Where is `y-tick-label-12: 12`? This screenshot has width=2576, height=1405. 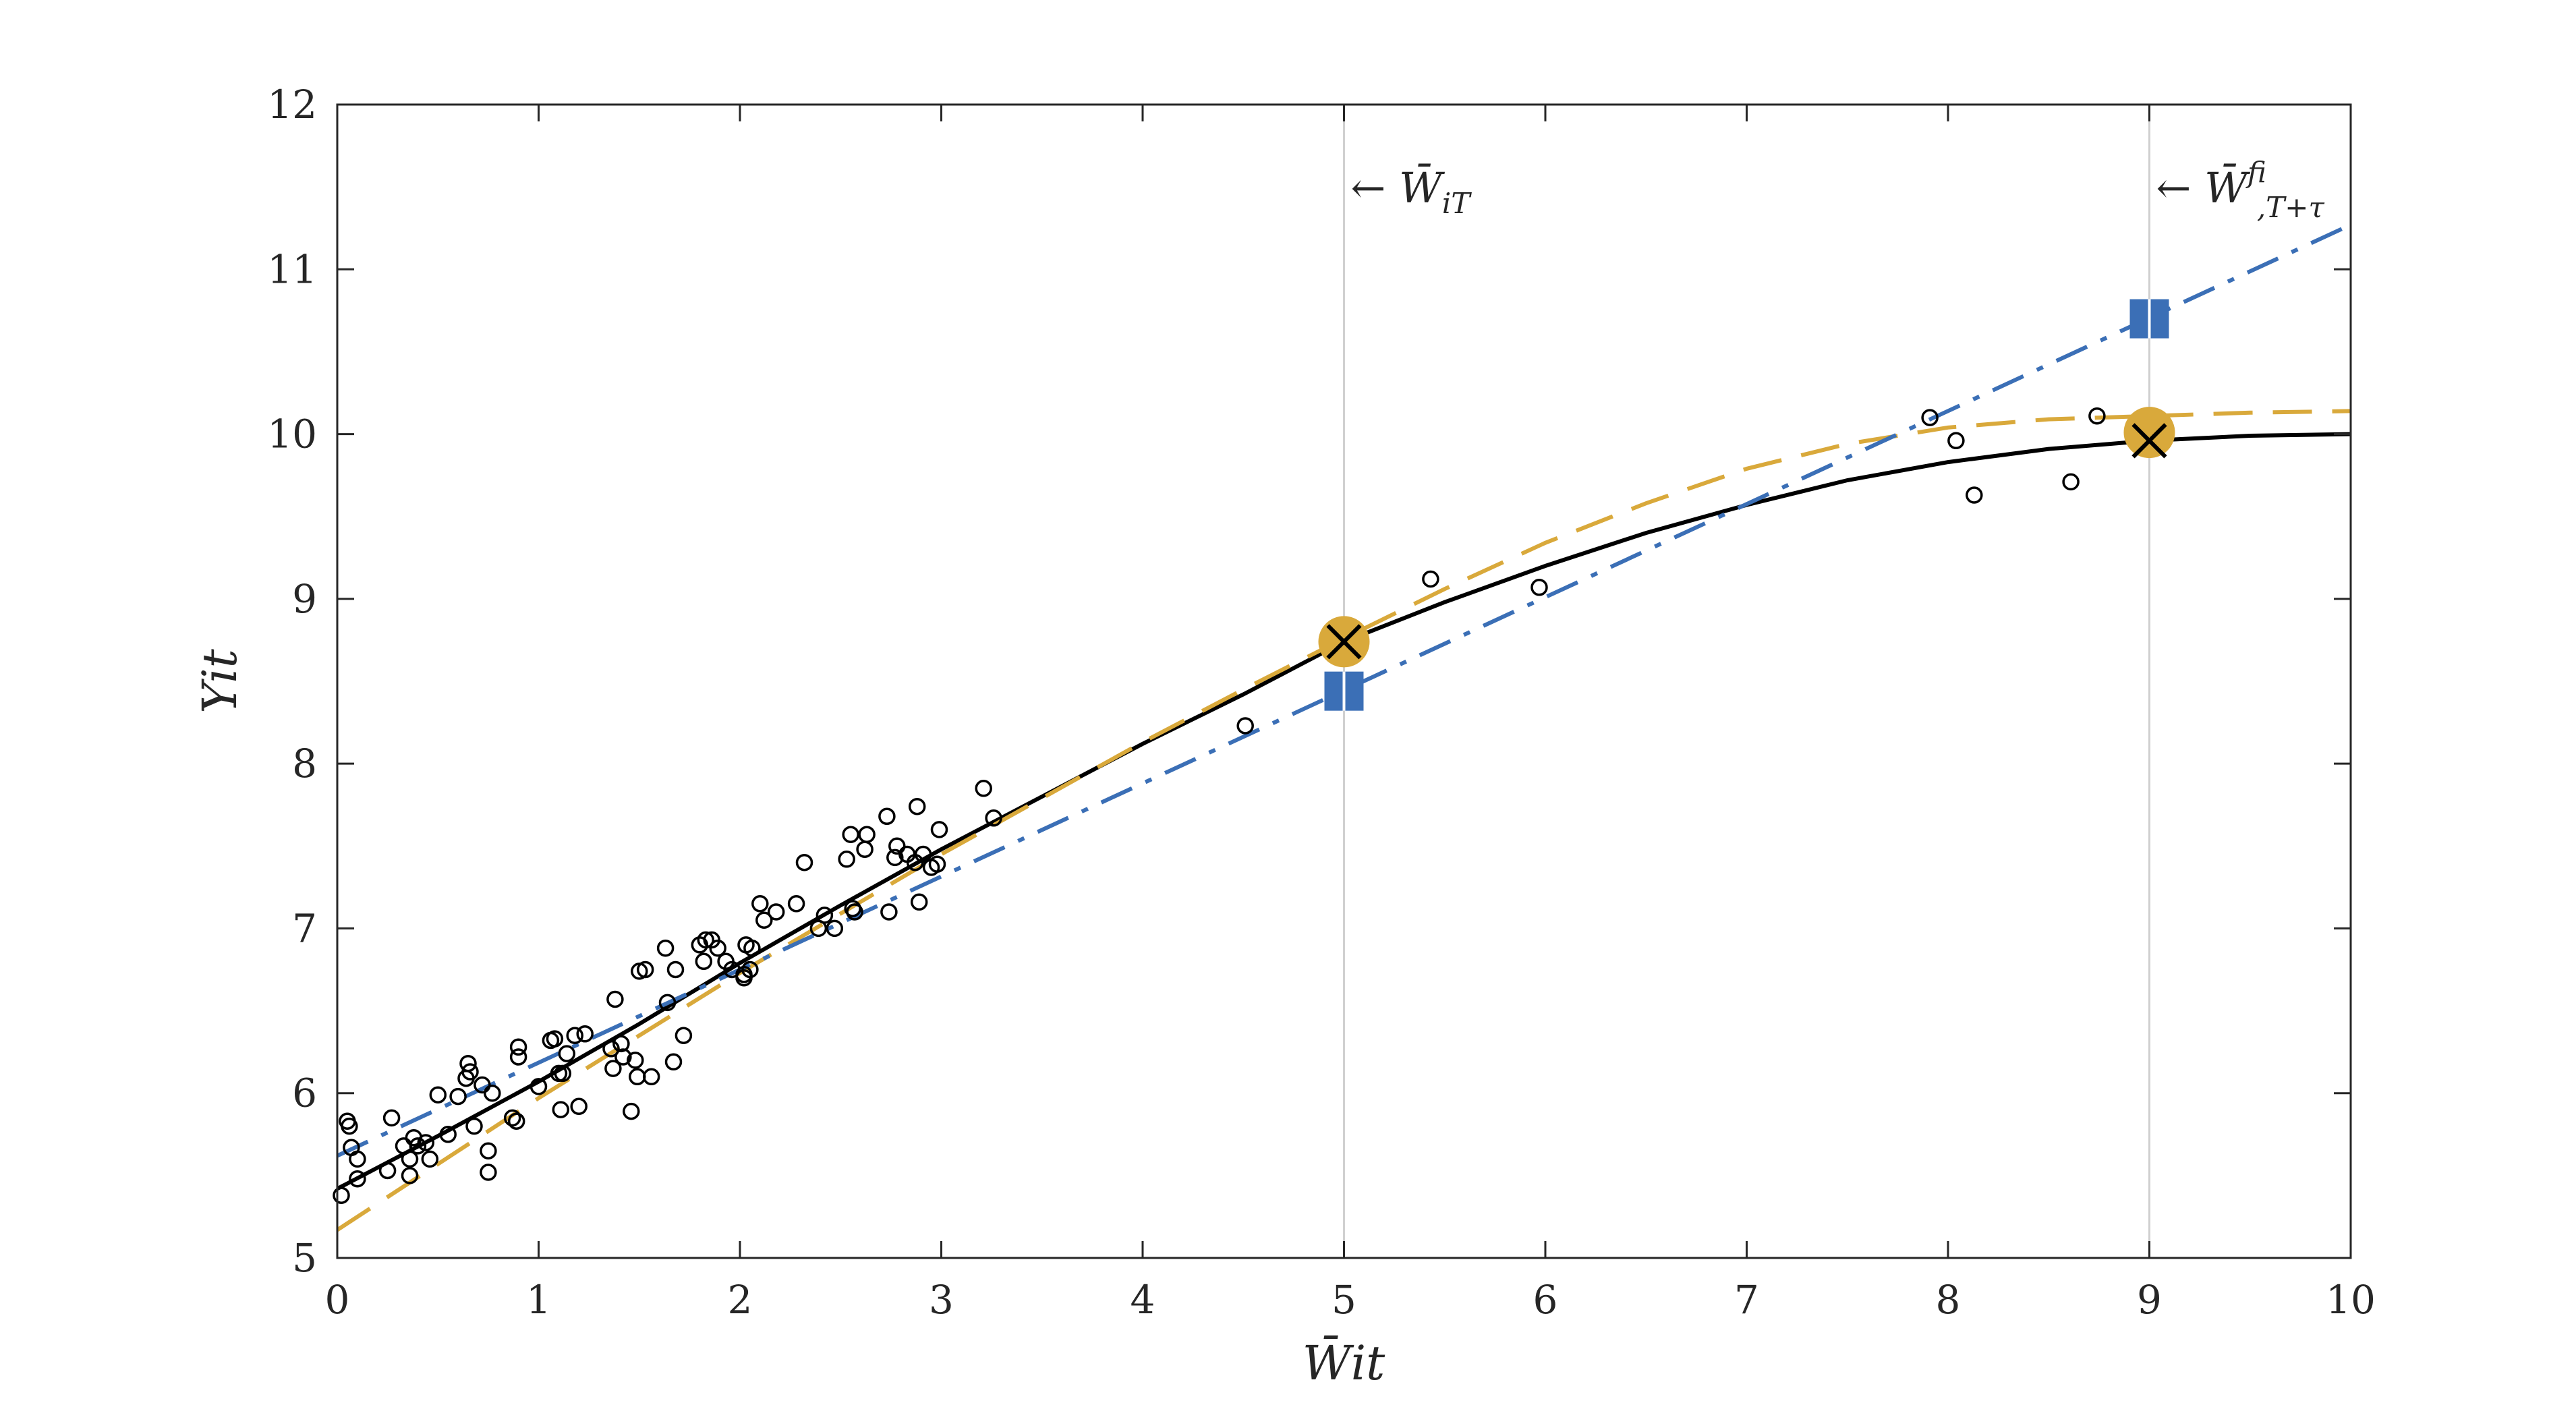
y-tick-label-12: 12 is located at coordinates (292, 104).